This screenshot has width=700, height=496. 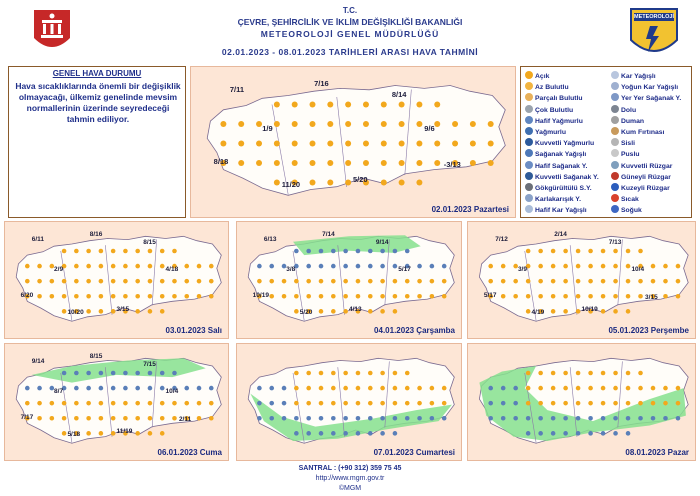 I want to click on legend-label: Sağanak Yağışlı, so click(x=561, y=155).